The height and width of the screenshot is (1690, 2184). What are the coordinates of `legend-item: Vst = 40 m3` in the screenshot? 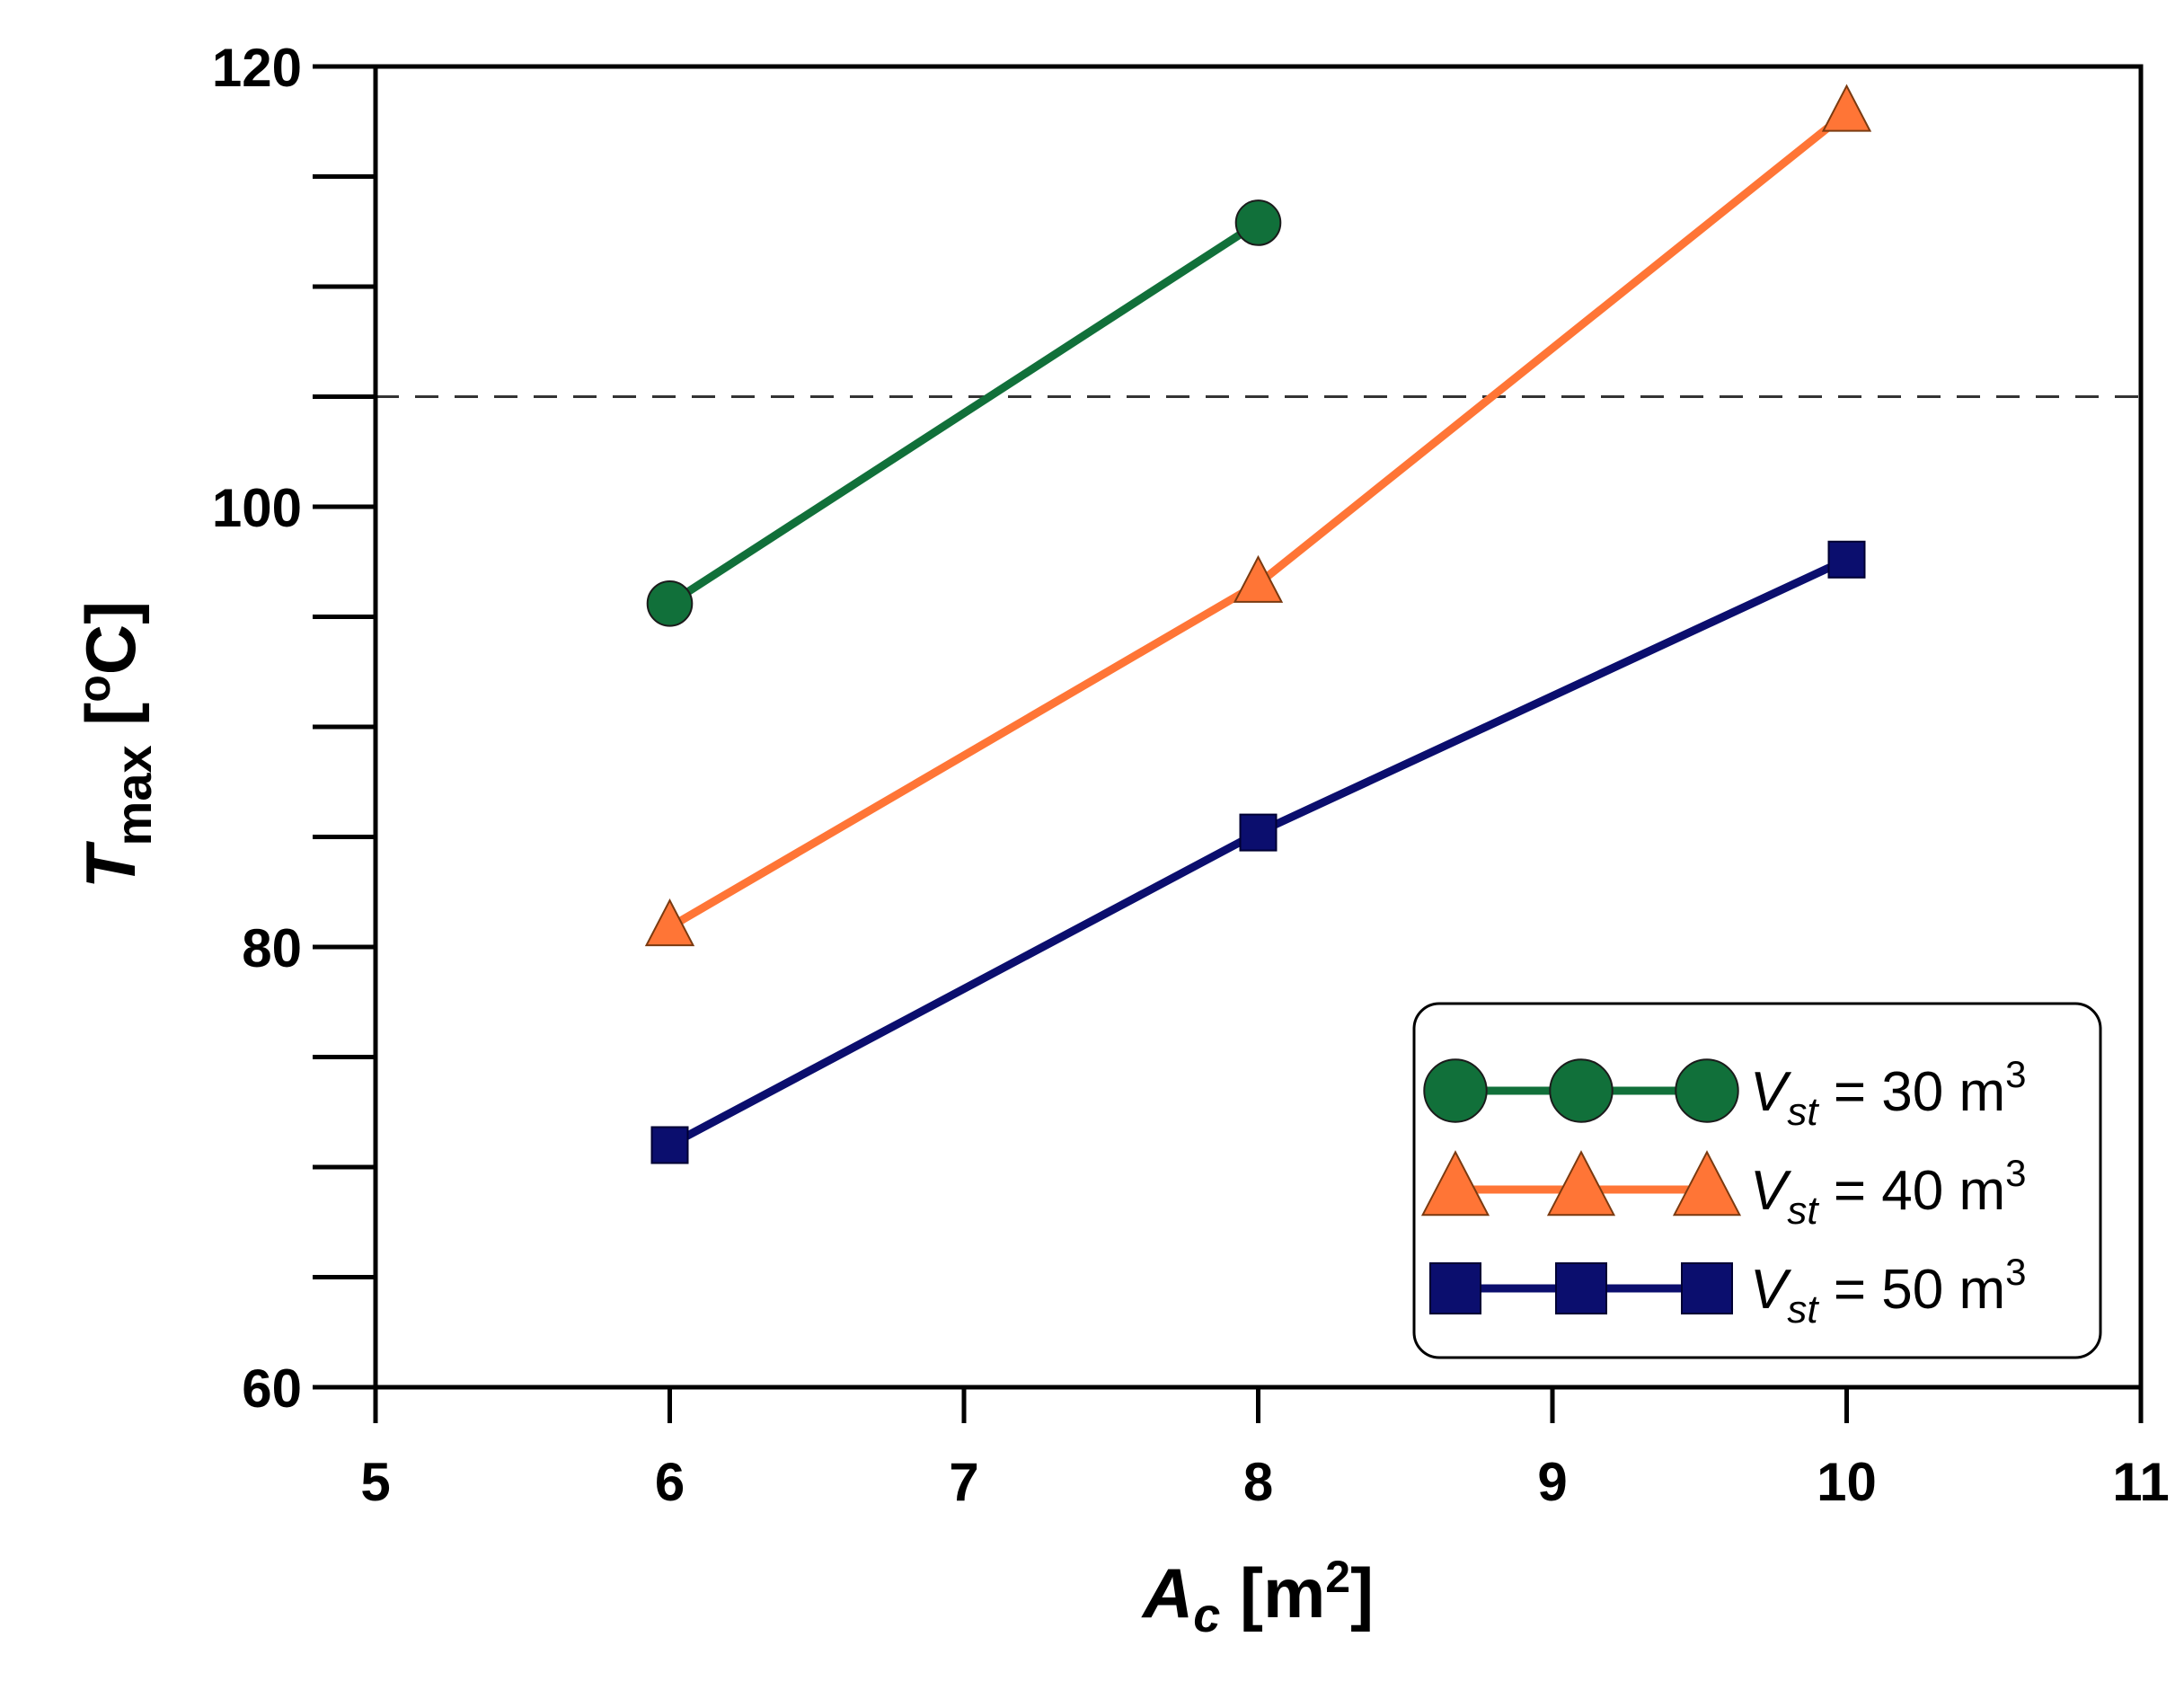 It's located at (1723, 1192).